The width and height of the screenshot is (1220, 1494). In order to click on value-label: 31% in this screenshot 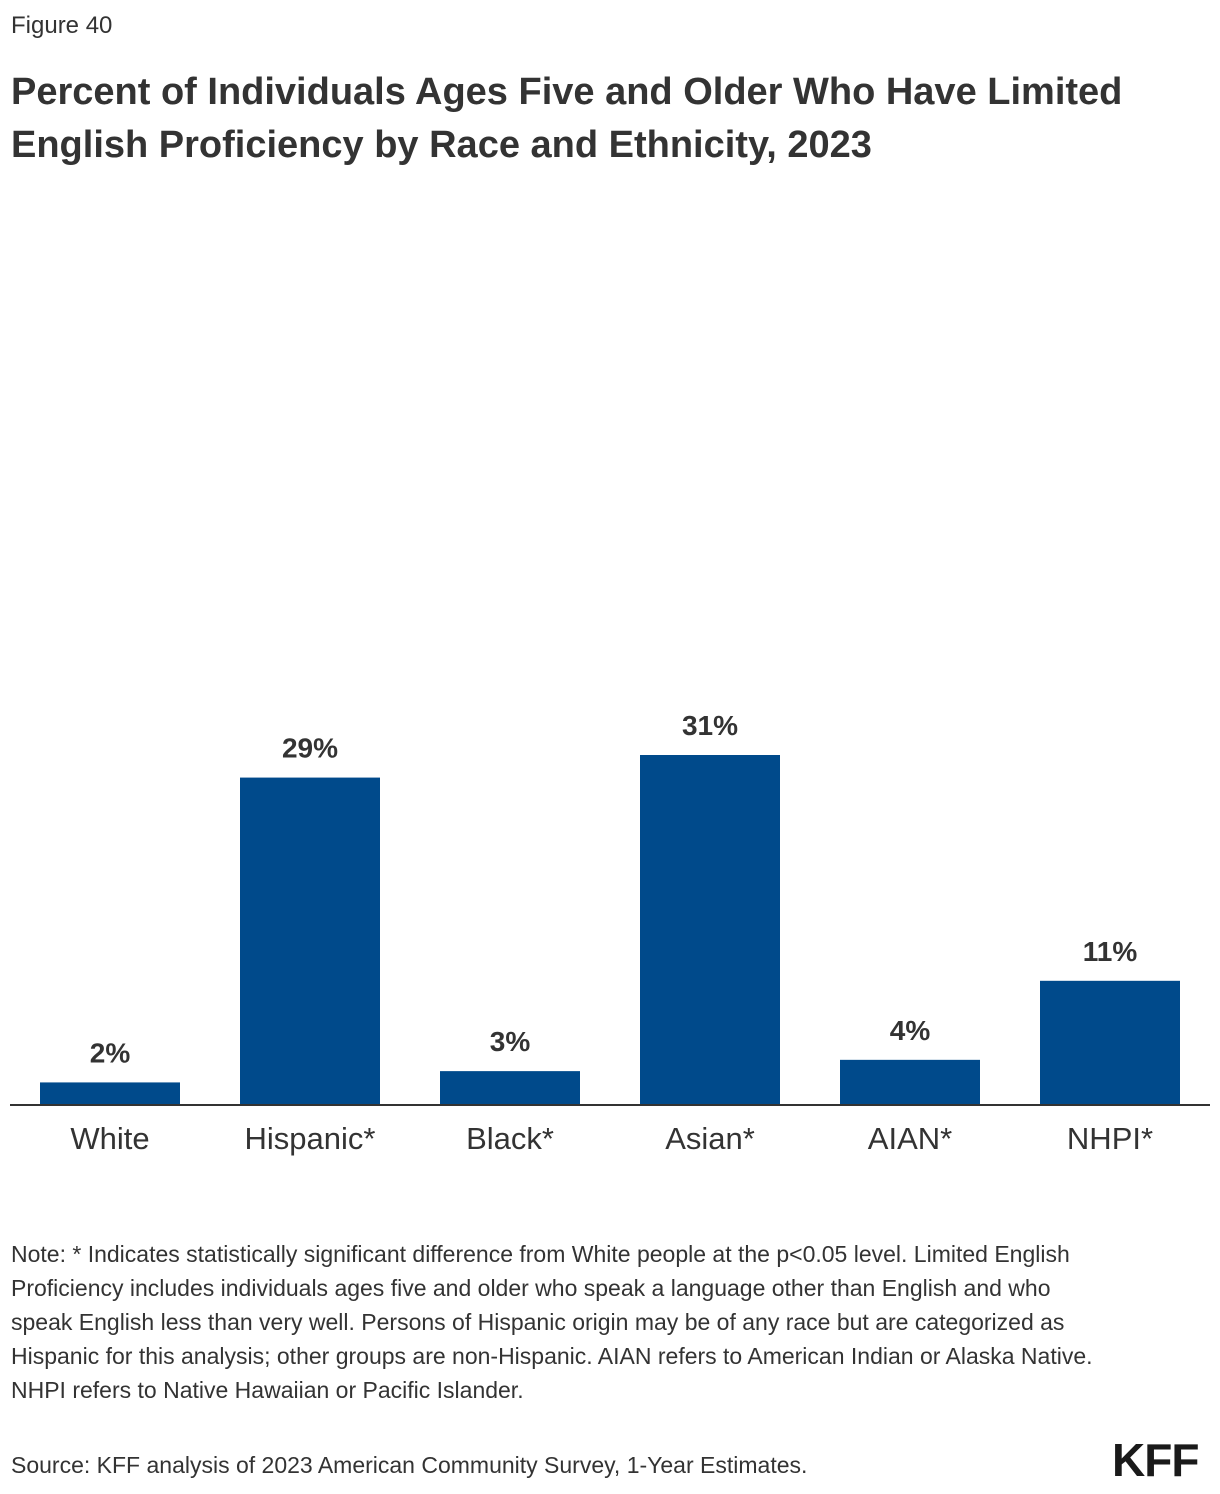, I will do `click(710, 725)`.